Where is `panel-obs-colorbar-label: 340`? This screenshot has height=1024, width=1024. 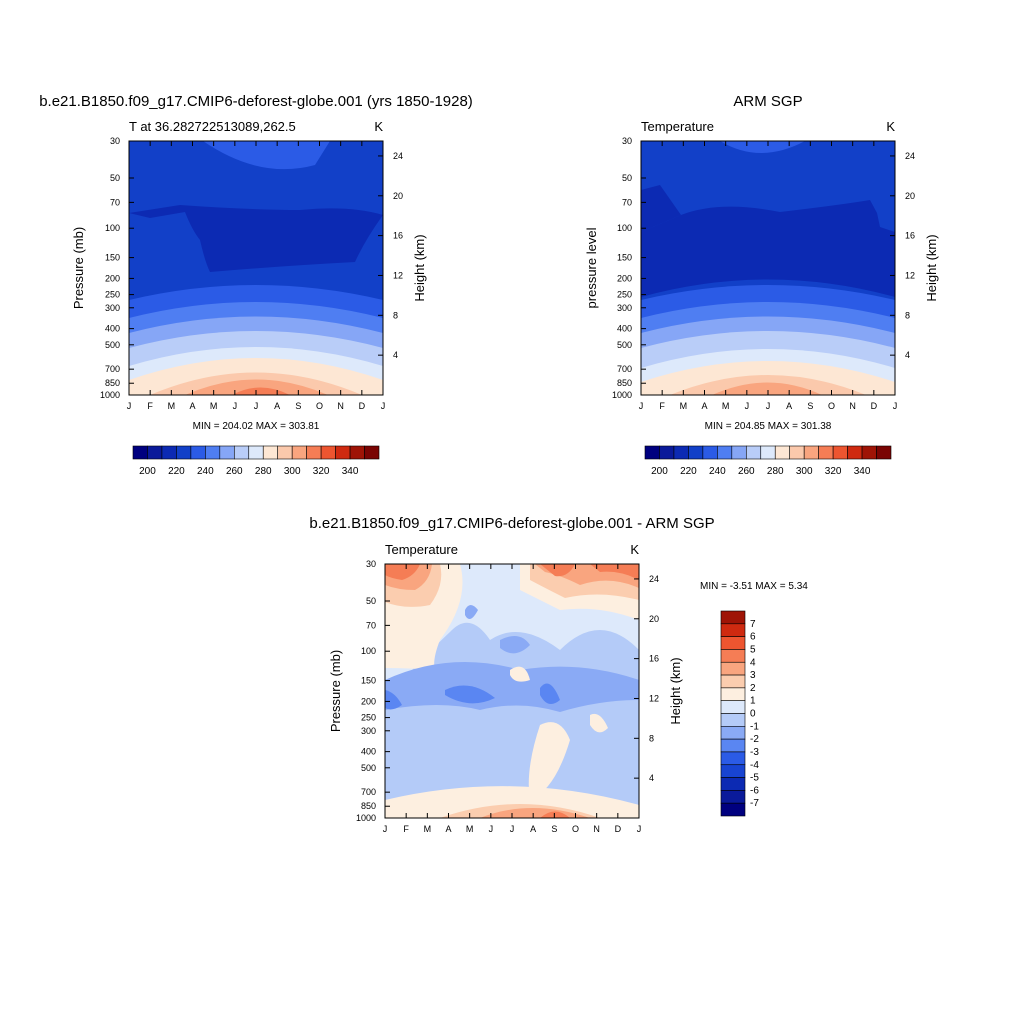
panel-obs-colorbar-label: 340 is located at coordinates (862, 471).